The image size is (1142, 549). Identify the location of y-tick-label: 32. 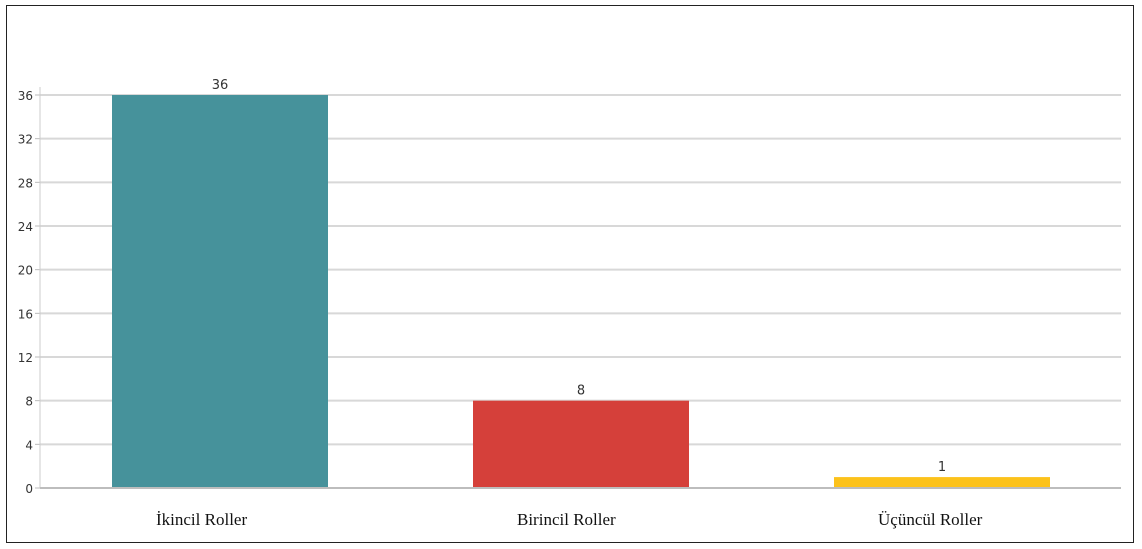
(25, 140).